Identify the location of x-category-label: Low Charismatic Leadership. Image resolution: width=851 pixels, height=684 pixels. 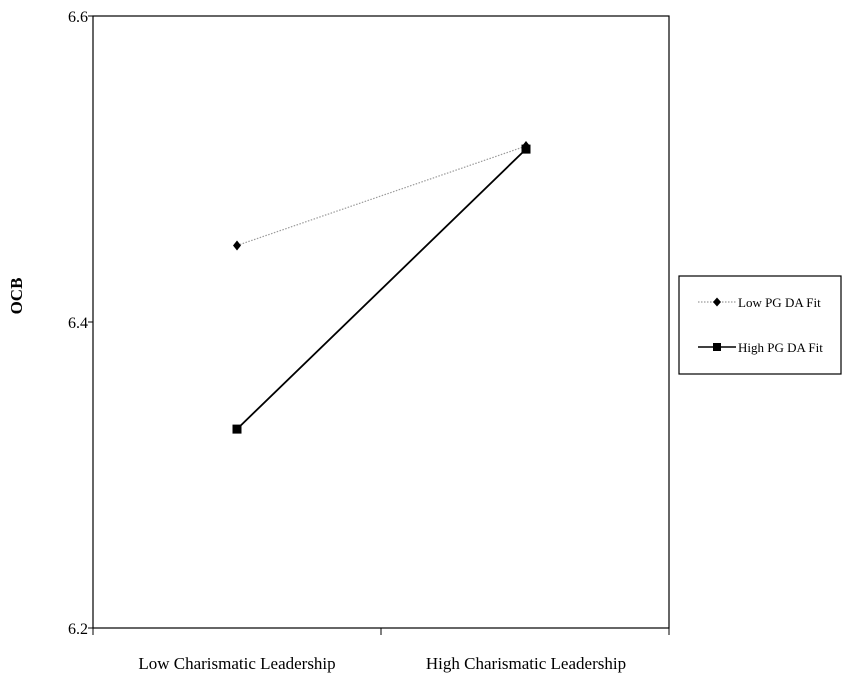
(236, 663).